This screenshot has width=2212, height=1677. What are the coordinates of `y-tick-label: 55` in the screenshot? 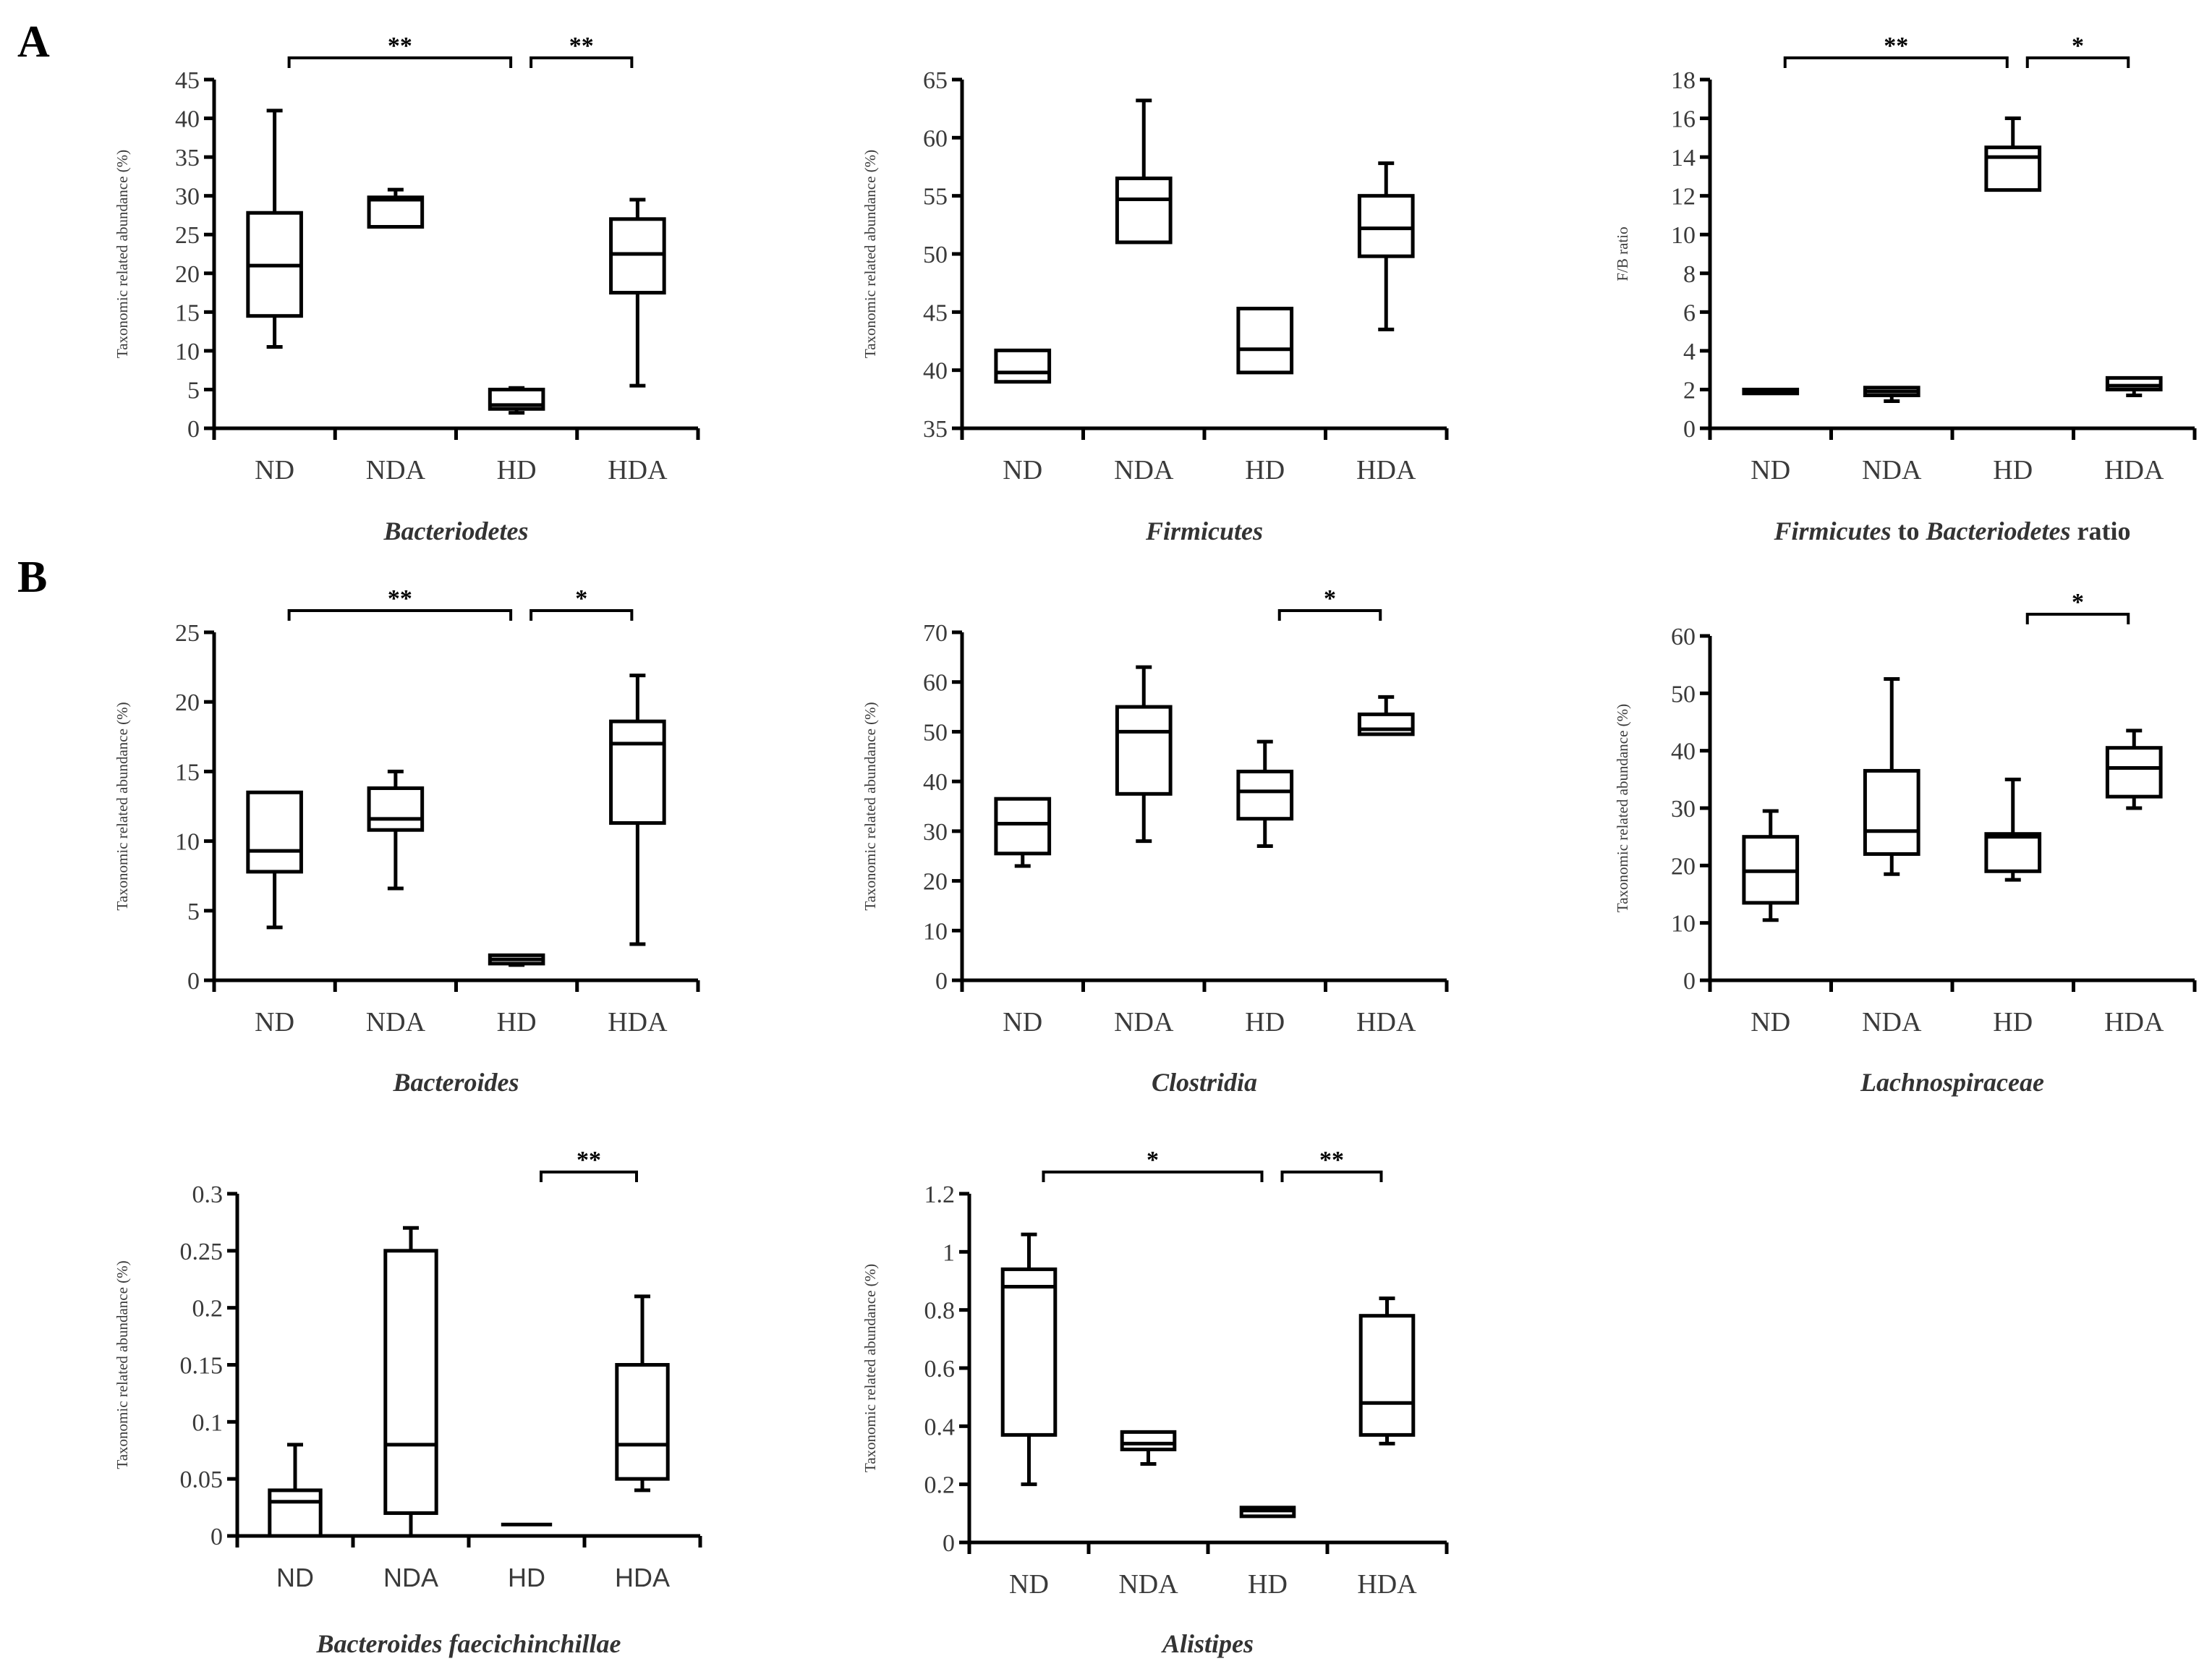 It's located at (935, 197).